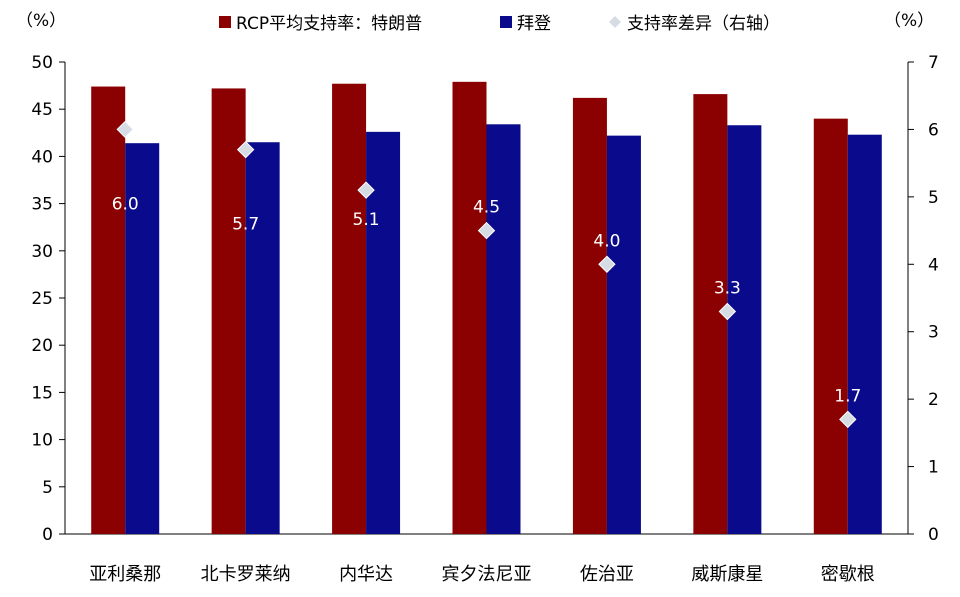  What do you see at coordinates (125, 204) in the screenshot?
I see `diff-data-label: 6.0` at bounding box center [125, 204].